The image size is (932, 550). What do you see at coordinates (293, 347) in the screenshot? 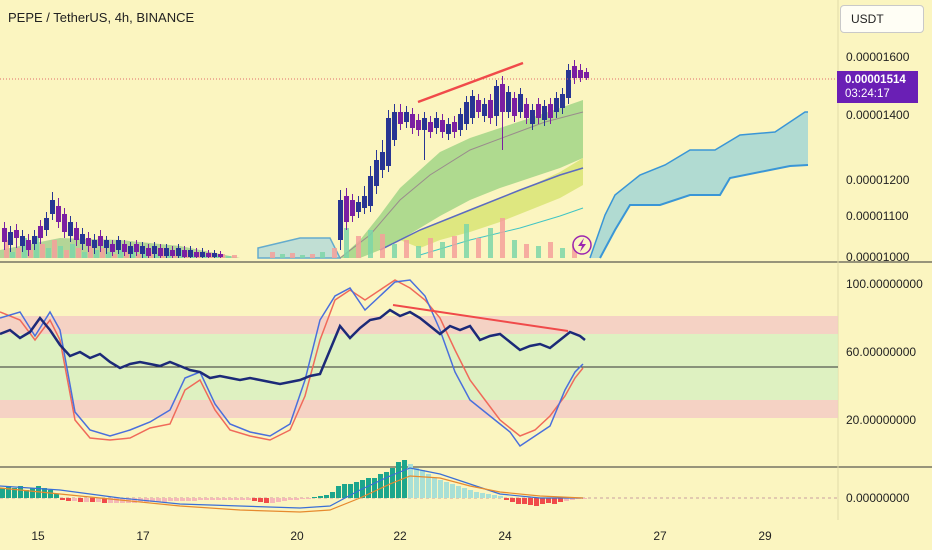
I see `rsi-line` at bounding box center [293, 347].